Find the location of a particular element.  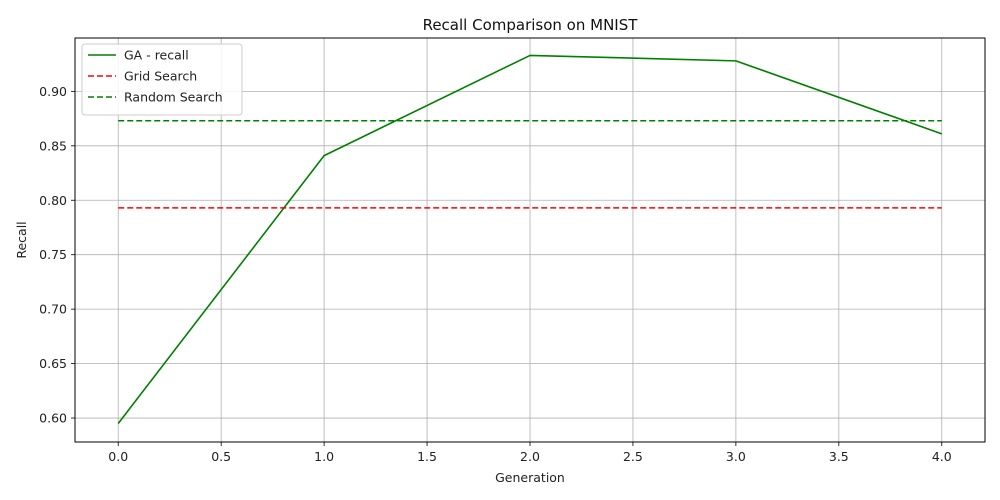

y-tick-label: 0.85 is located at coordinates (53, 145).